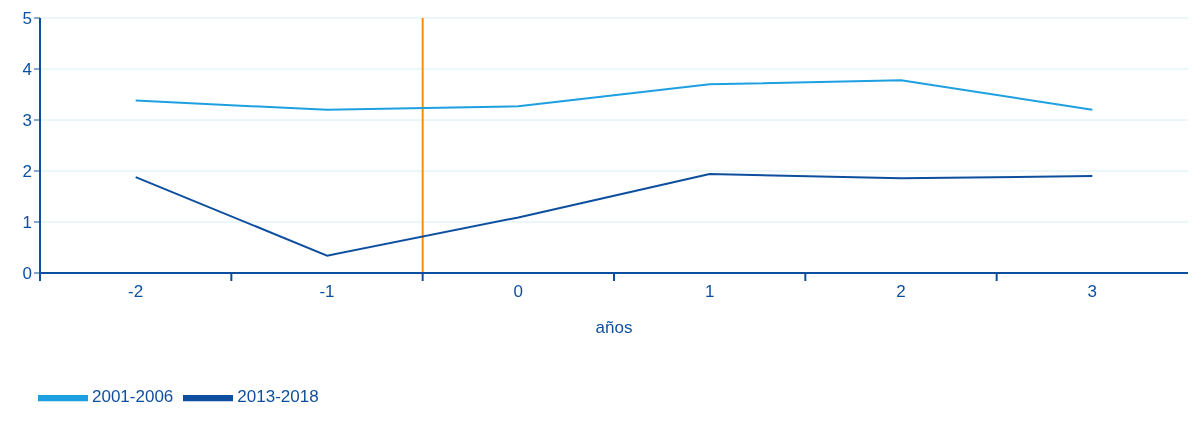 This screenshot has height=433, width=1204. What do you see at coordinates (327, 291) in the screenshot?
I see `x-tick-label: -1` at bounding box center [327, 291].